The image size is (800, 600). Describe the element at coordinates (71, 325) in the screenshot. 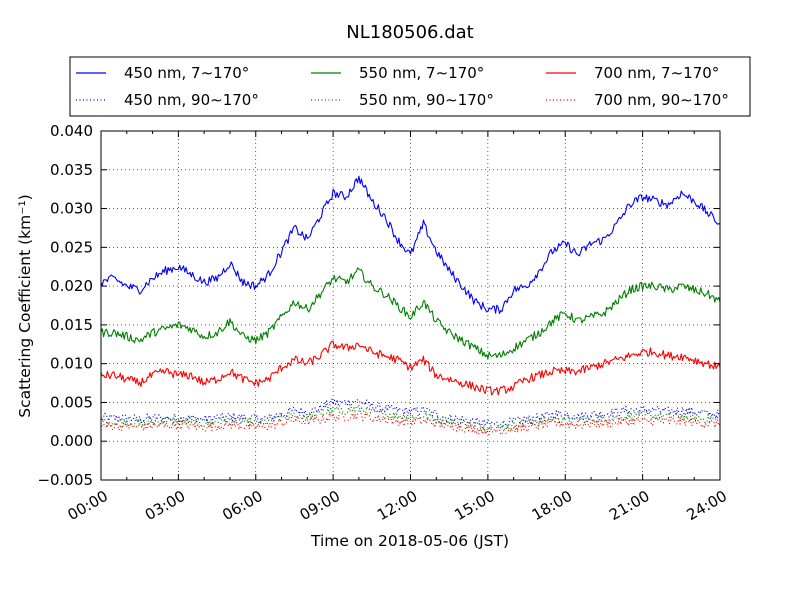

I see `y-tick-label: 0.015` at that location.